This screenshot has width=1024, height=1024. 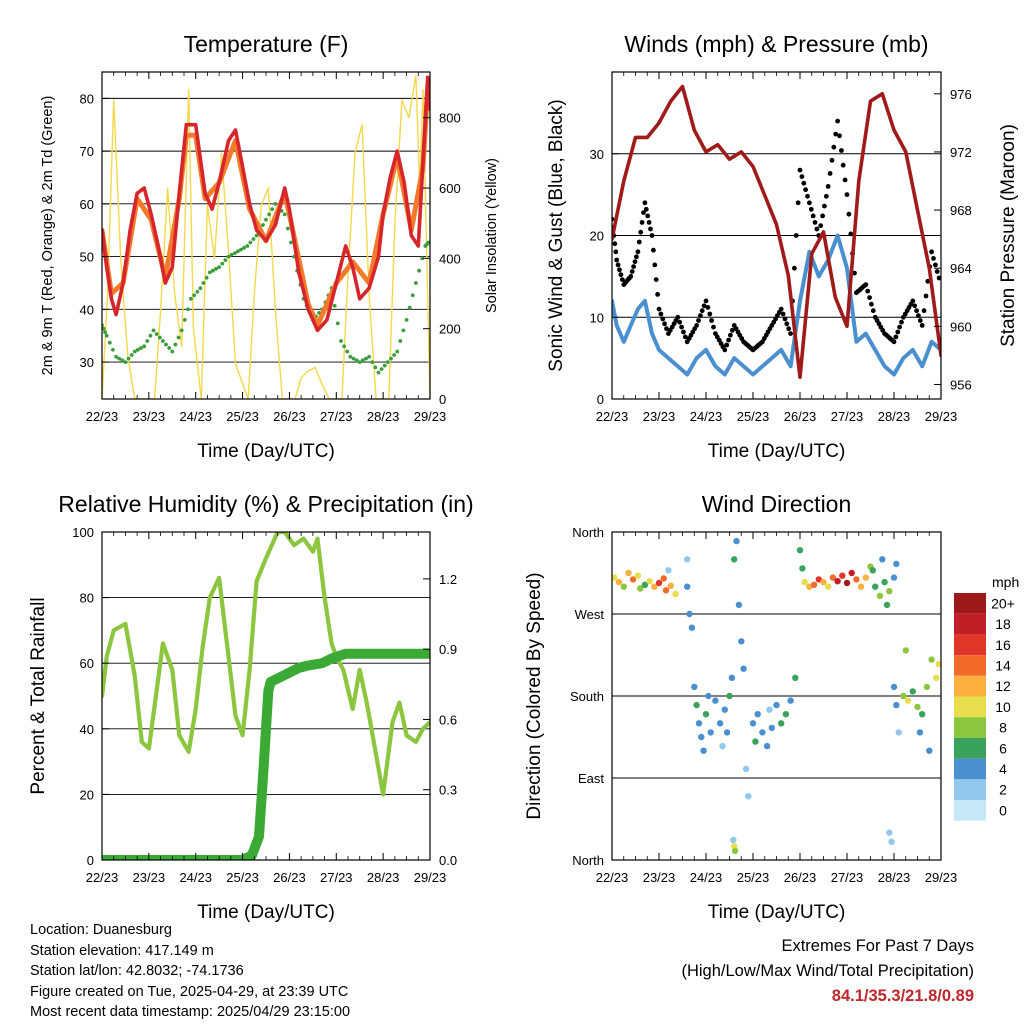 What do you see at coordinates (1003, 748) in the screenshot?
I see `legend-label: 6` at bounding box center [1003, 748].